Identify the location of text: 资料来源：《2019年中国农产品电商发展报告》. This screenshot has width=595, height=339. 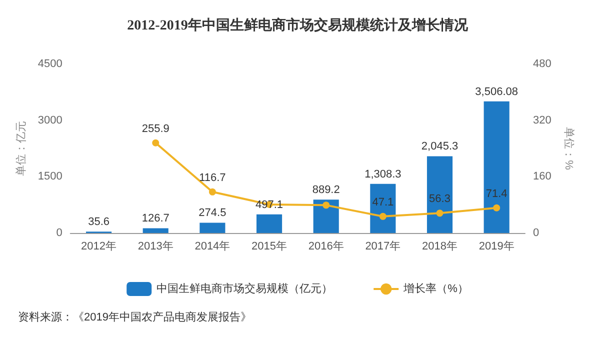
(135, 317).